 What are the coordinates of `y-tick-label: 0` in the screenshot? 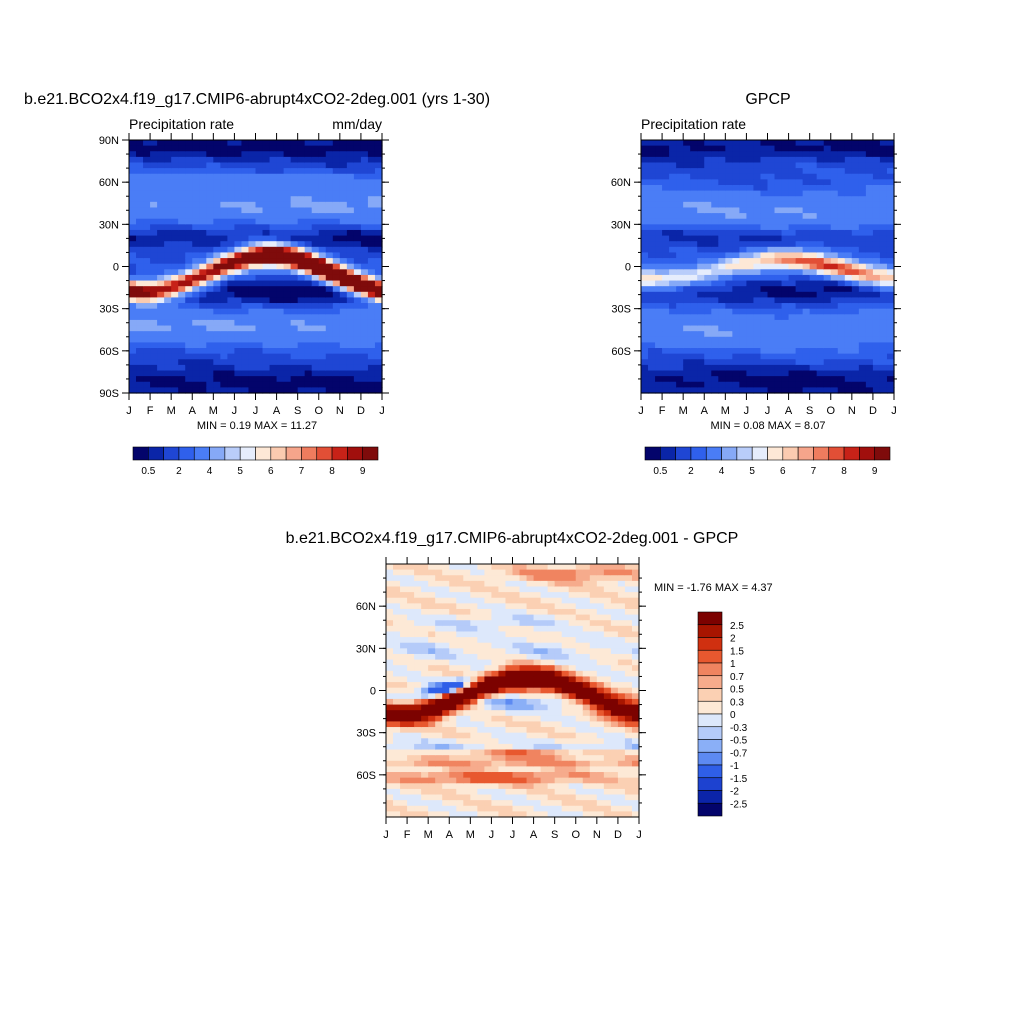 It's located at (116, 268).